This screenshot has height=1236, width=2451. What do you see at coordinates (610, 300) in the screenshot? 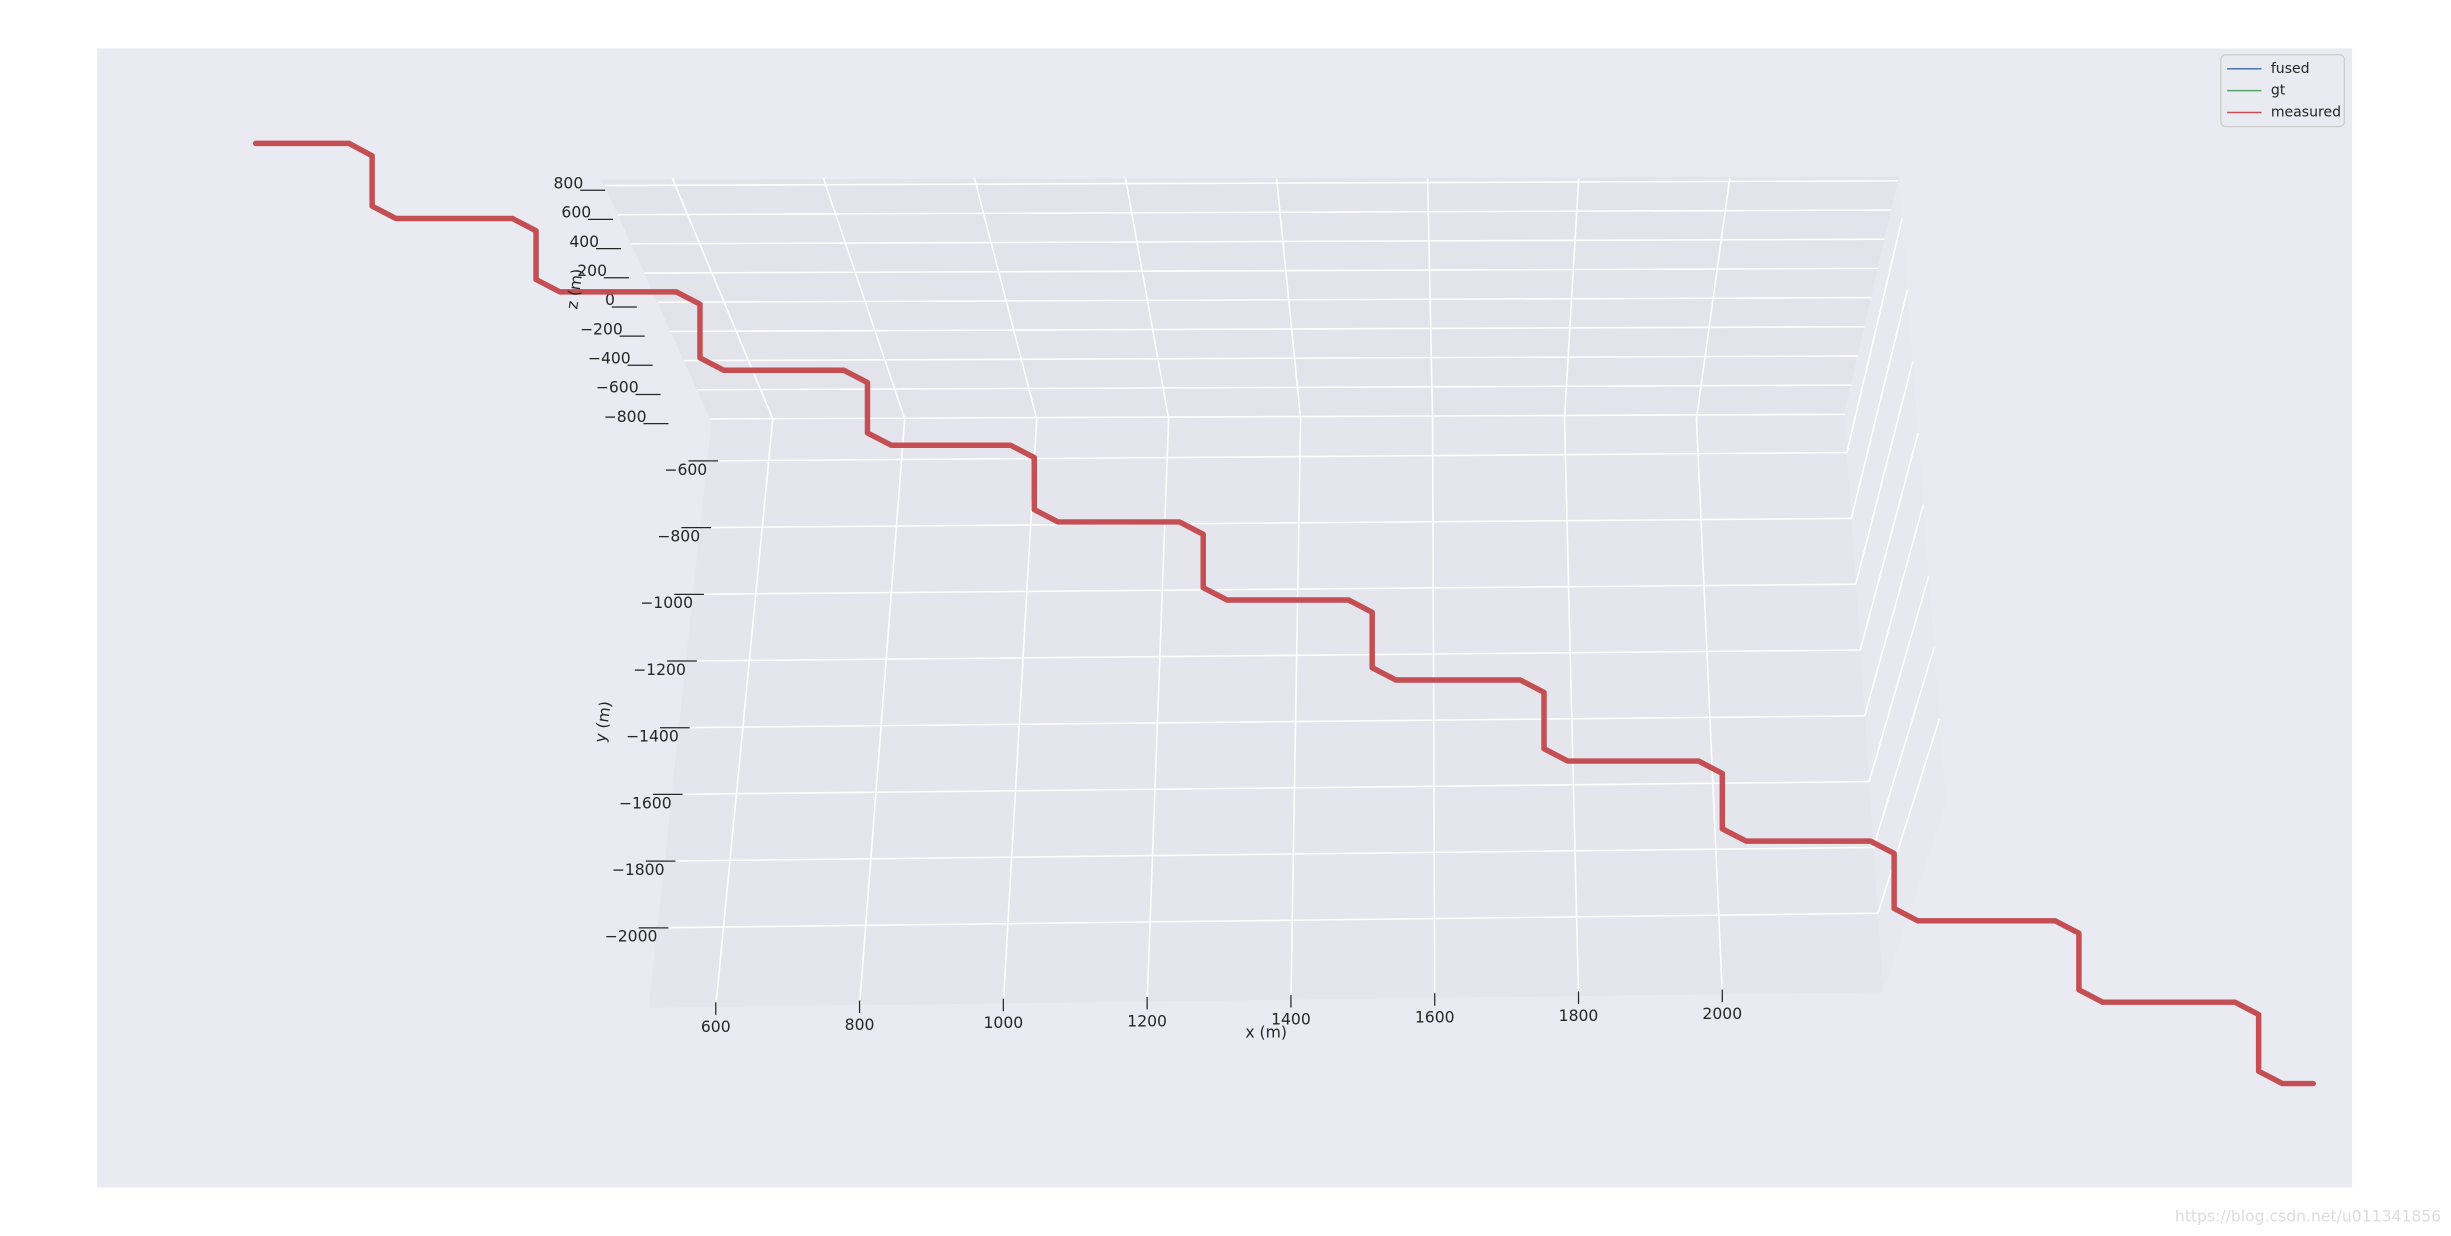
I see `z-tick-label: 0` at bounding box center [610, 300].